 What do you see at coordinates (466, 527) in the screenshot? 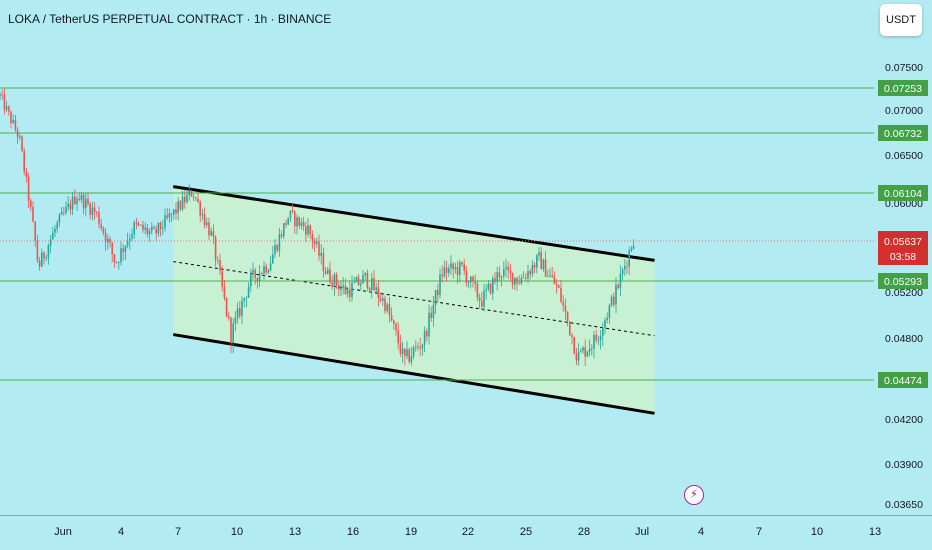
I see `time-axis: Jun 4 7 10 13 16 19 22 25 28 Jul 4 7 10 13` at bounding box center [466, 527].